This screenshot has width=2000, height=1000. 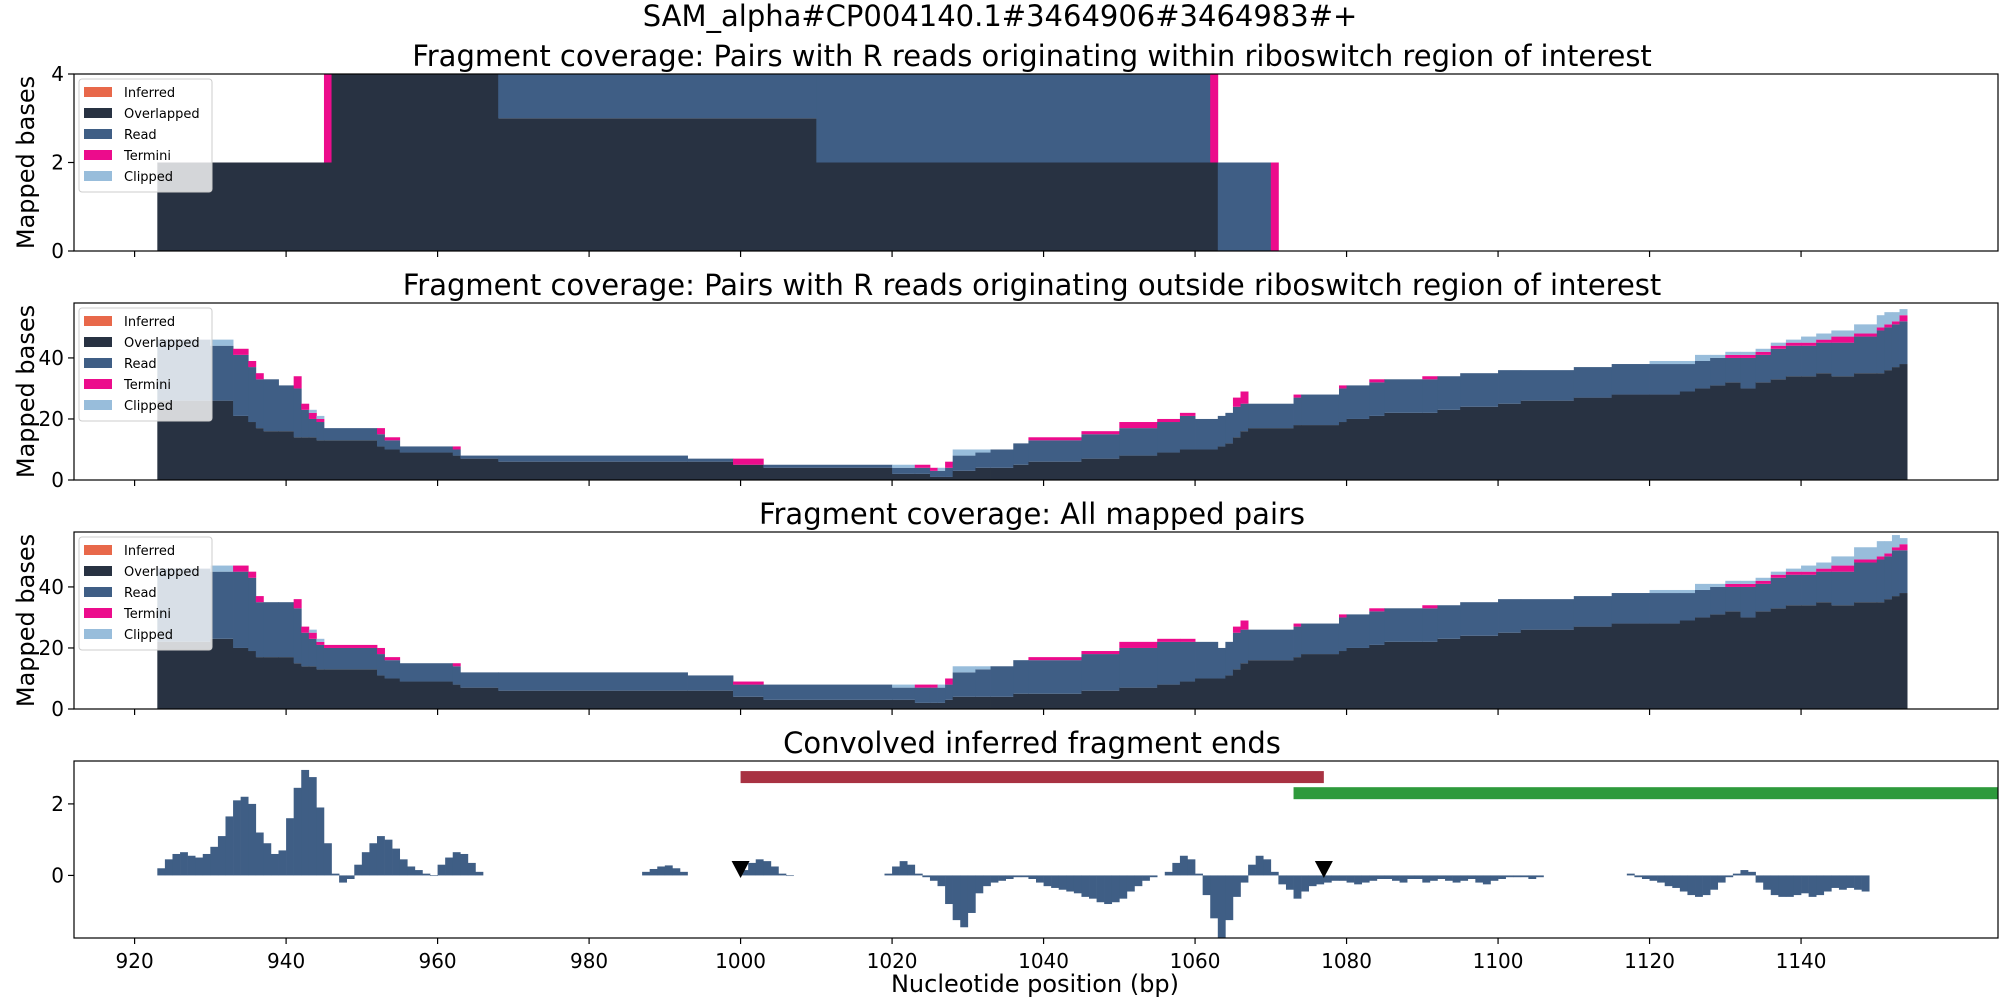 I want to click on figure-suptitle: SAM_alpha#CP004140.1#3464906#3464983#+, so click(x=1000, y=16).